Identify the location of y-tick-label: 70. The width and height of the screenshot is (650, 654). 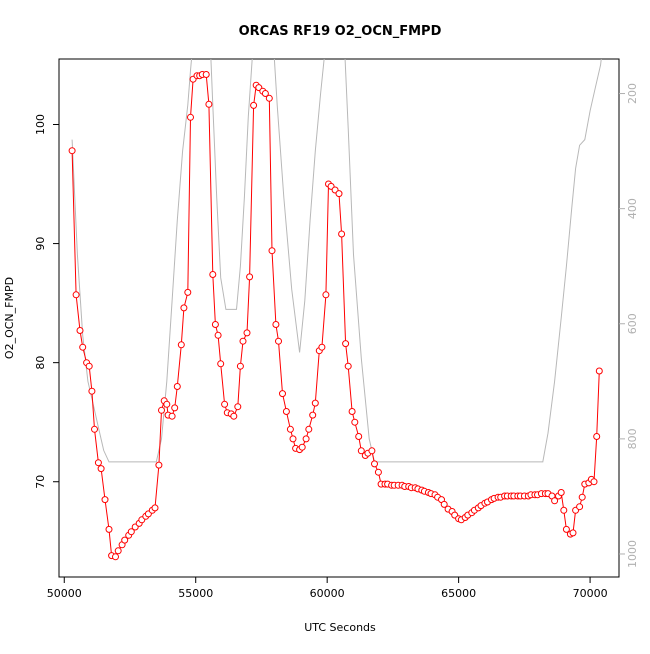
(40, 482).